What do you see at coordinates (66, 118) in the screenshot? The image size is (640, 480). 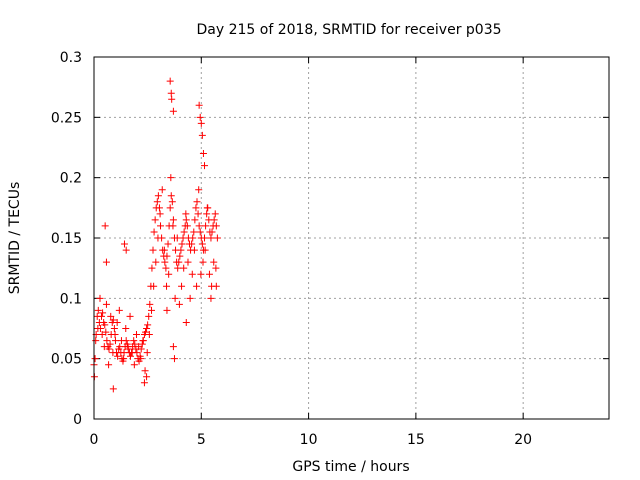 I see `y-tick-label: 0.25` at bounding box center [66, 118].